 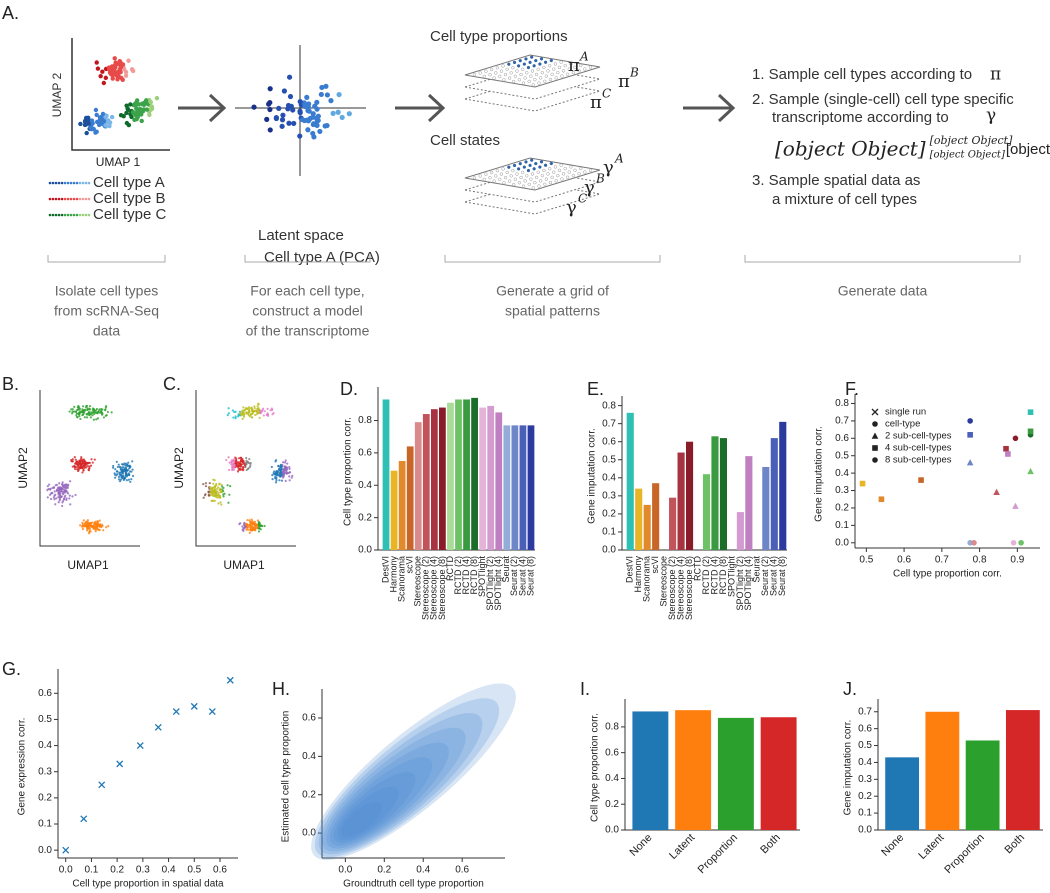 What do you see at coordinates (462, 870) in the screenshot?
I see `x-tick-label: 0.6` at bounding box center [462, 870].